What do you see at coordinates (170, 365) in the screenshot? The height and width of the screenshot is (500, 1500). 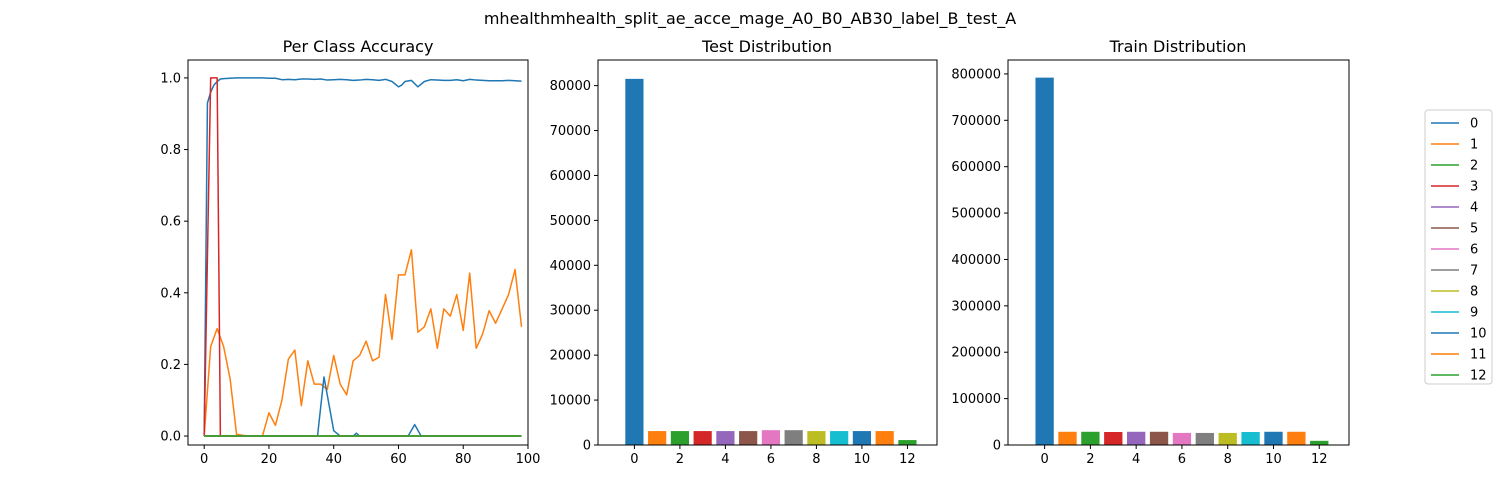 I see `per-class-accuracy-y-tick-label: 0.2` at bounding box center [170, 365].